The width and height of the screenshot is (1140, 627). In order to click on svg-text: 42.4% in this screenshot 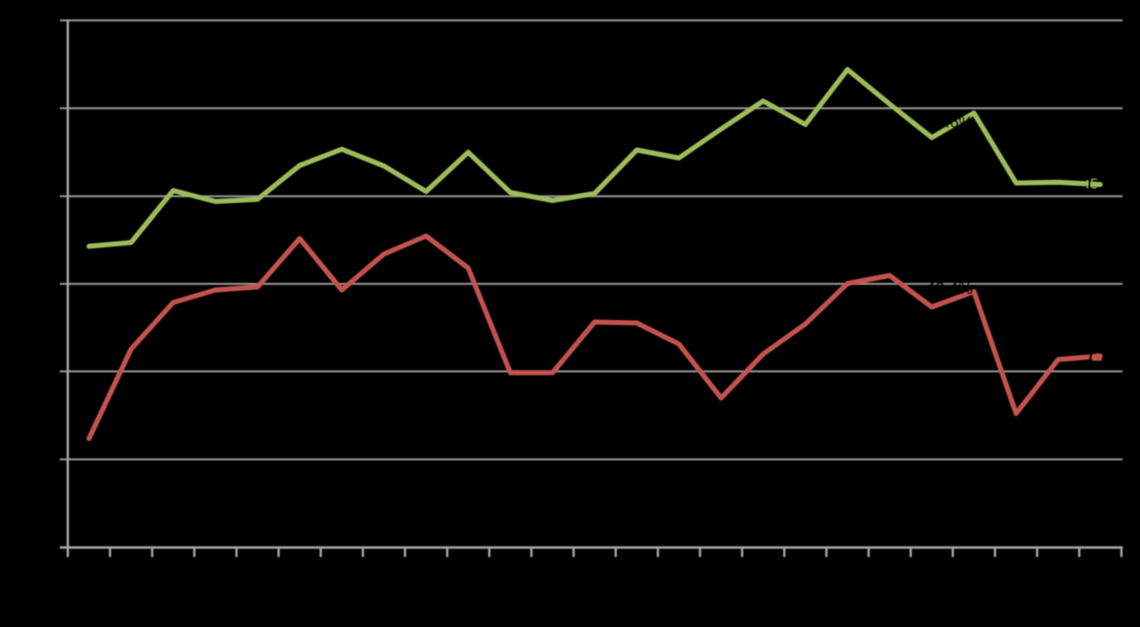, I will do `click(949, 289)`.